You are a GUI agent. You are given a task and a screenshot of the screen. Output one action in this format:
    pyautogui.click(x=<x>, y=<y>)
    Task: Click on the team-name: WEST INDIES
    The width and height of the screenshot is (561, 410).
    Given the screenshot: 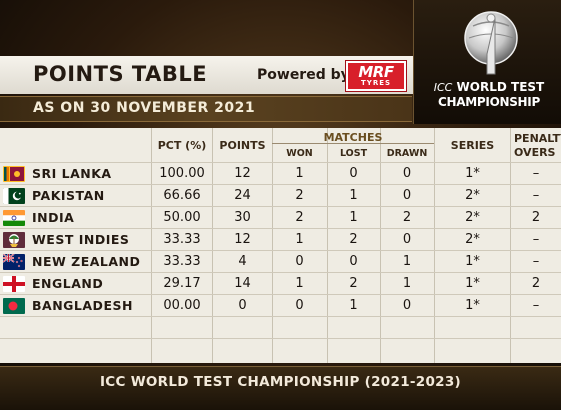 What is the action you would take?
    pyautogui.click(x=81, y=239)
    